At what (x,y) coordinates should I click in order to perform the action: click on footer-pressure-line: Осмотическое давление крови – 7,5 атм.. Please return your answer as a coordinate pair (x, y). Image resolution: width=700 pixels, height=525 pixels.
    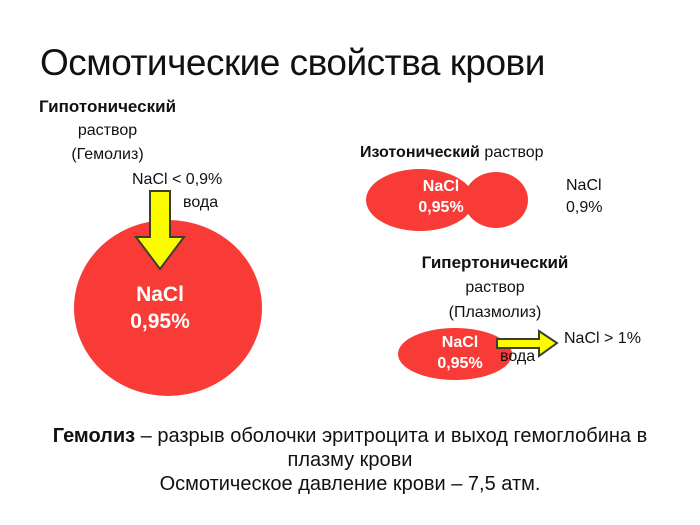
    Looking at the image, I should click on (350, 484).